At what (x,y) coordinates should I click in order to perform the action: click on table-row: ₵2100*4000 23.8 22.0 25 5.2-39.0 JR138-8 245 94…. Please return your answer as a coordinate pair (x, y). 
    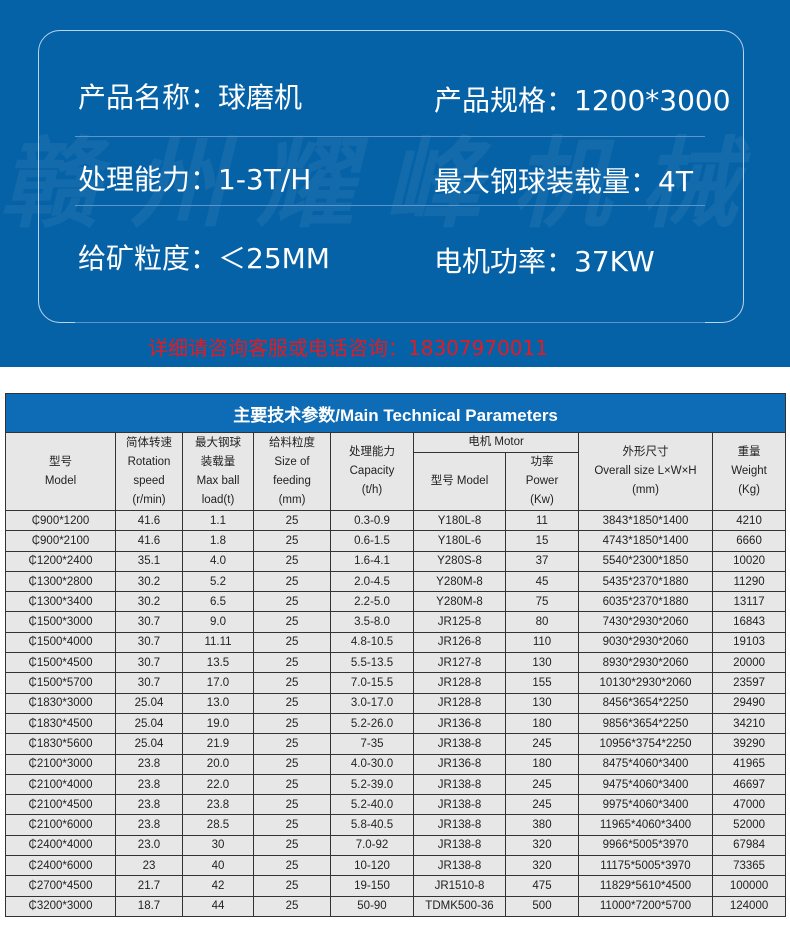
    Looking at the image, I should click on (396, 784).